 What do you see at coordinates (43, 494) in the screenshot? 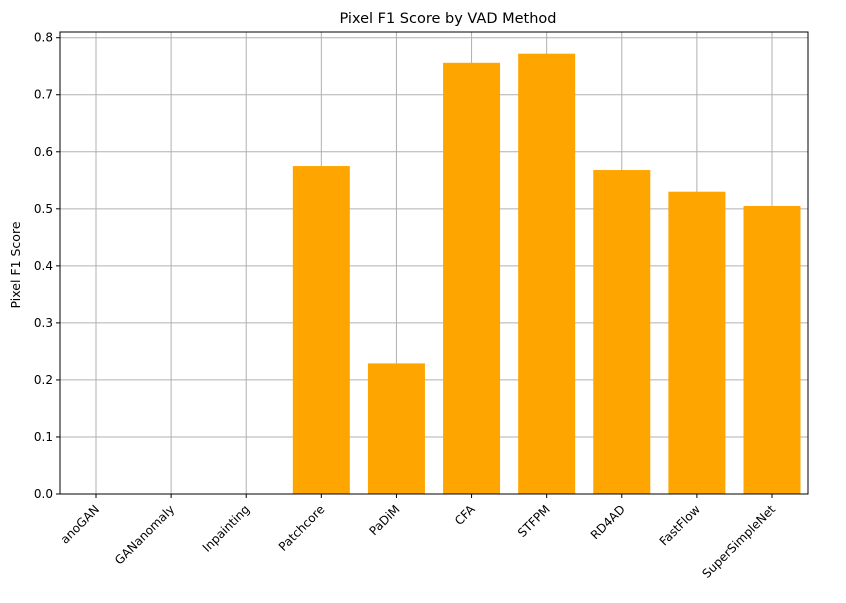
I see `y-tick-label: 0.0` at bounding box center [43, 494].